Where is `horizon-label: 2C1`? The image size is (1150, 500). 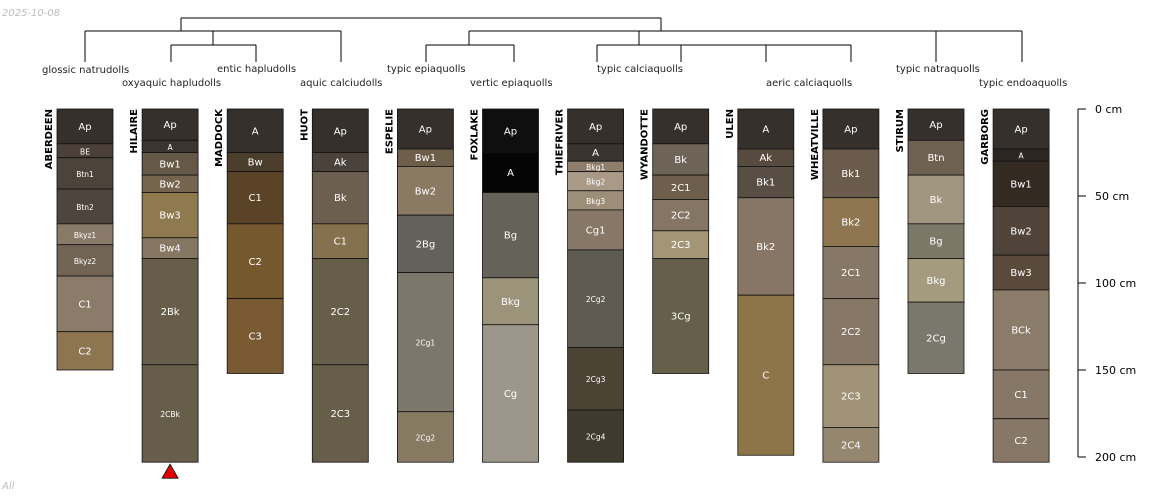 horizon-label: 2C1 is located at coordinates (681, 188).